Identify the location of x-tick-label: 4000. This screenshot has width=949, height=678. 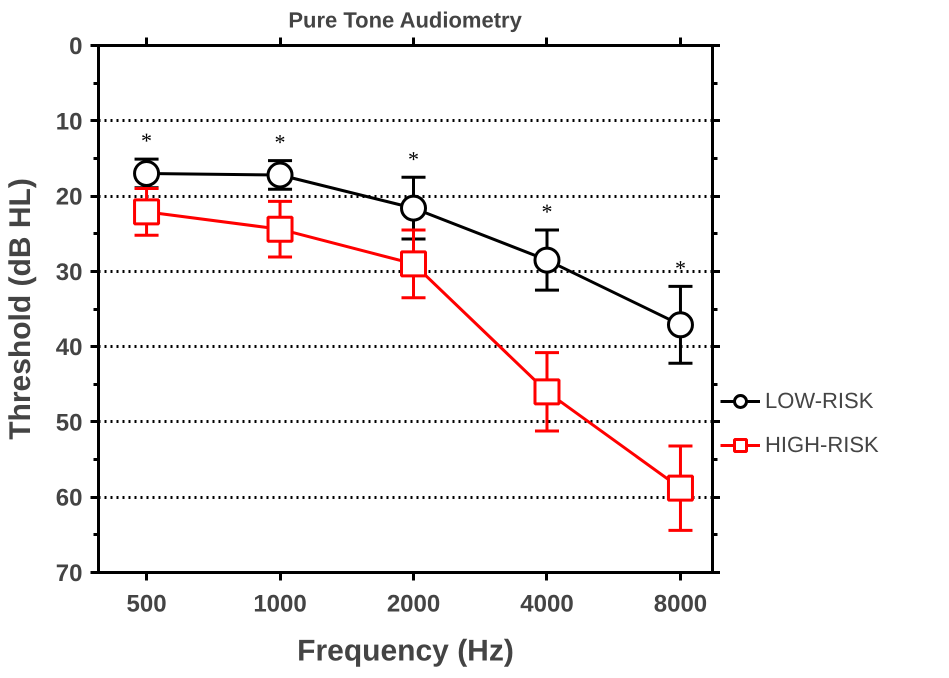
(547, 604).